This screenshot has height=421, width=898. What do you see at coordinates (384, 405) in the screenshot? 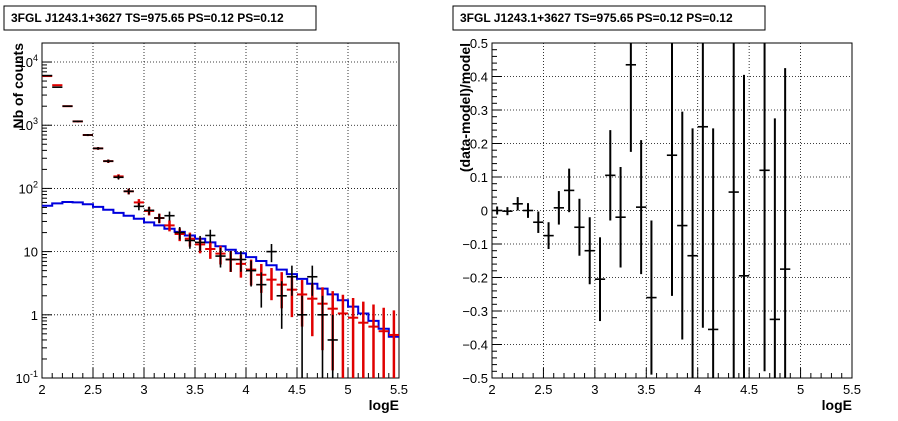
I see `left-x-axis-label: logE` at bounding box center [384, 405].